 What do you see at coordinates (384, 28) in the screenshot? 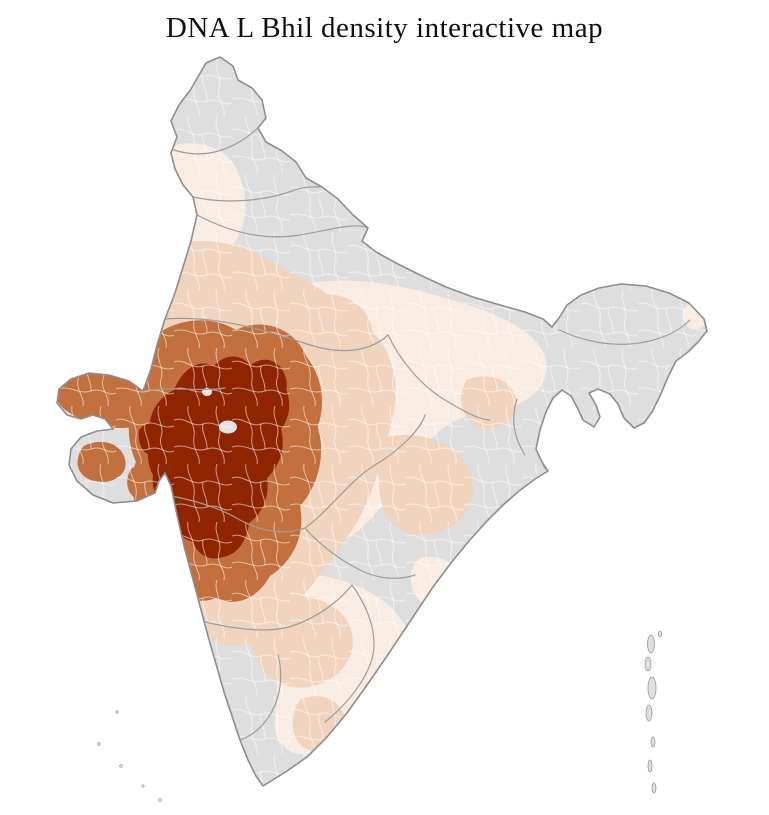
I see `page-title: DNA L Bhil density interactive map` at bounding box center [384, 28].